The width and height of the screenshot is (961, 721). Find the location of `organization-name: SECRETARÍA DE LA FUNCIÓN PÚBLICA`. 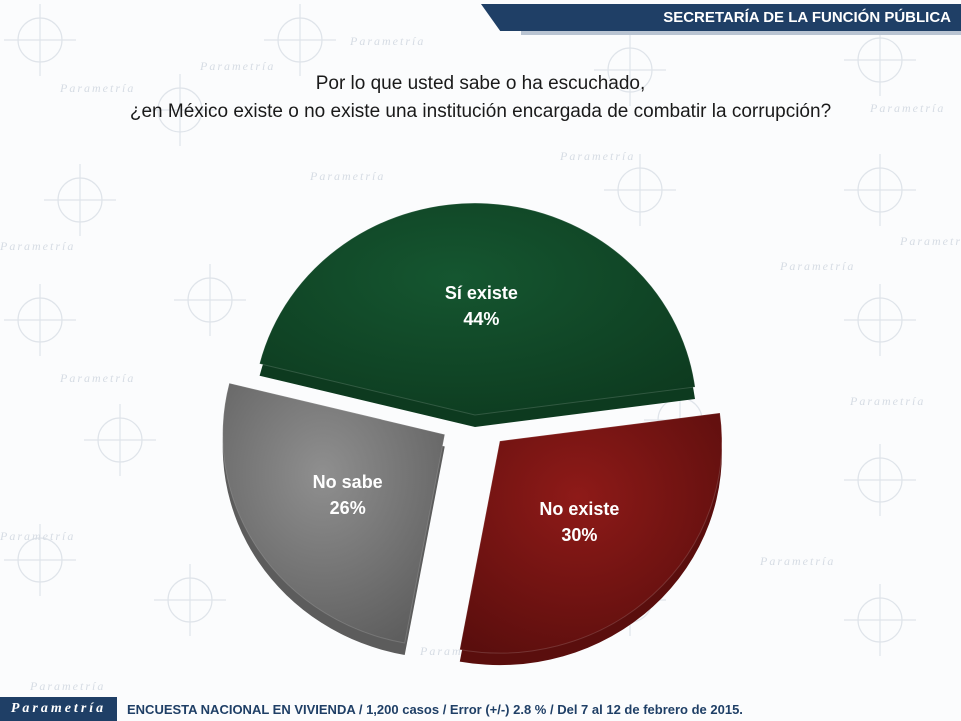

organization-name: SECRETARÍA DE LA FUNCIÓN PÚBLICA is located at coordinates (807, 17).